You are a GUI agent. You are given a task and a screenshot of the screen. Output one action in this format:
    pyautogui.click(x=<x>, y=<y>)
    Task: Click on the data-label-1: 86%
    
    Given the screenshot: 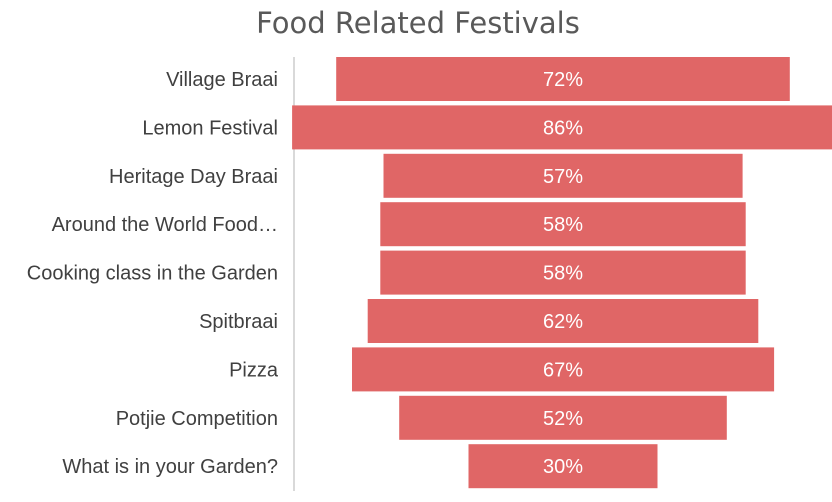 What is the action you would take?
    pyautogui.click(x=563, y=128)
    